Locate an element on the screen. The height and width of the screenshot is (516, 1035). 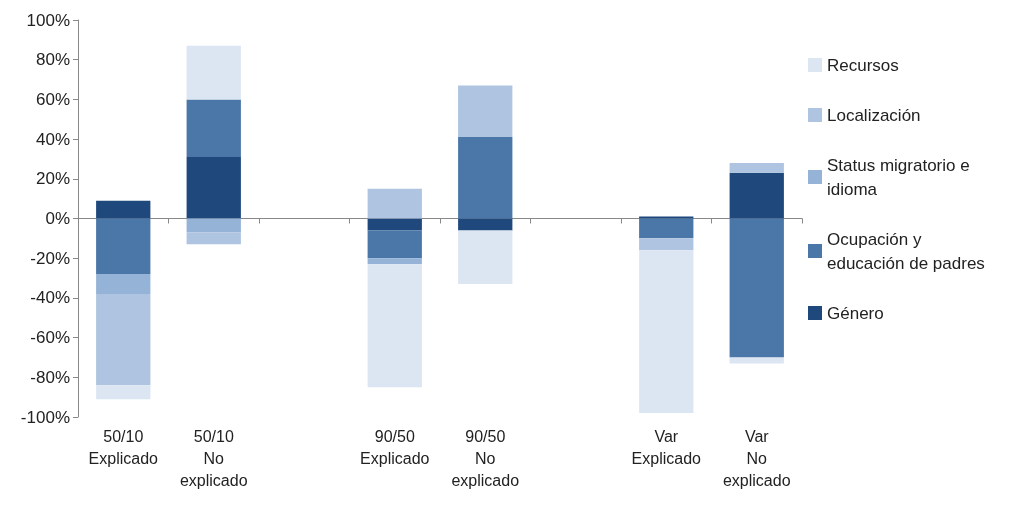
y-tick-label: 20% is located at coordinates (52, 179).